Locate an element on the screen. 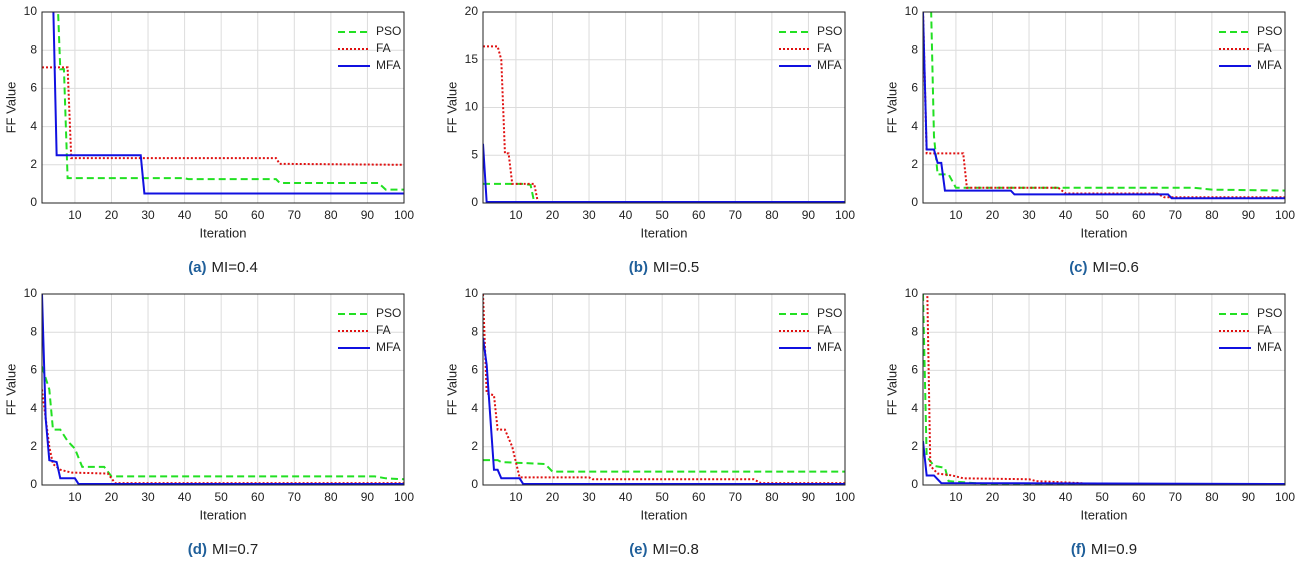 The width and height of the screenshot is (1307, 564). caption-label: (d) is located at coordinates (197, 549).